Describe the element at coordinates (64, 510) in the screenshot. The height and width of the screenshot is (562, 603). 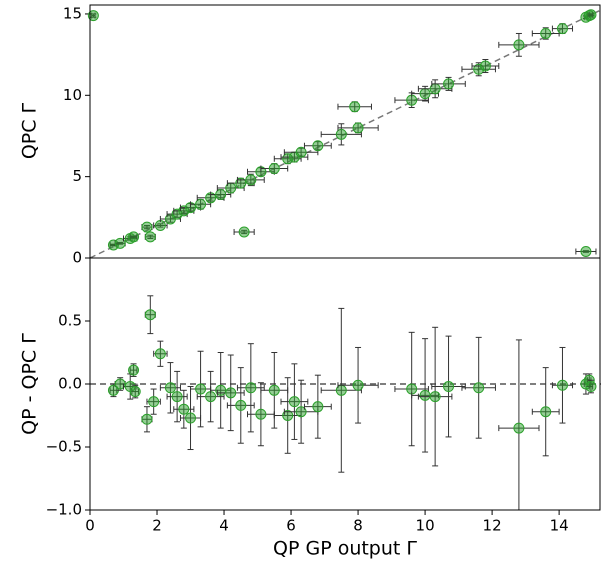
I see `y-tick-label: −1.0` at that location.